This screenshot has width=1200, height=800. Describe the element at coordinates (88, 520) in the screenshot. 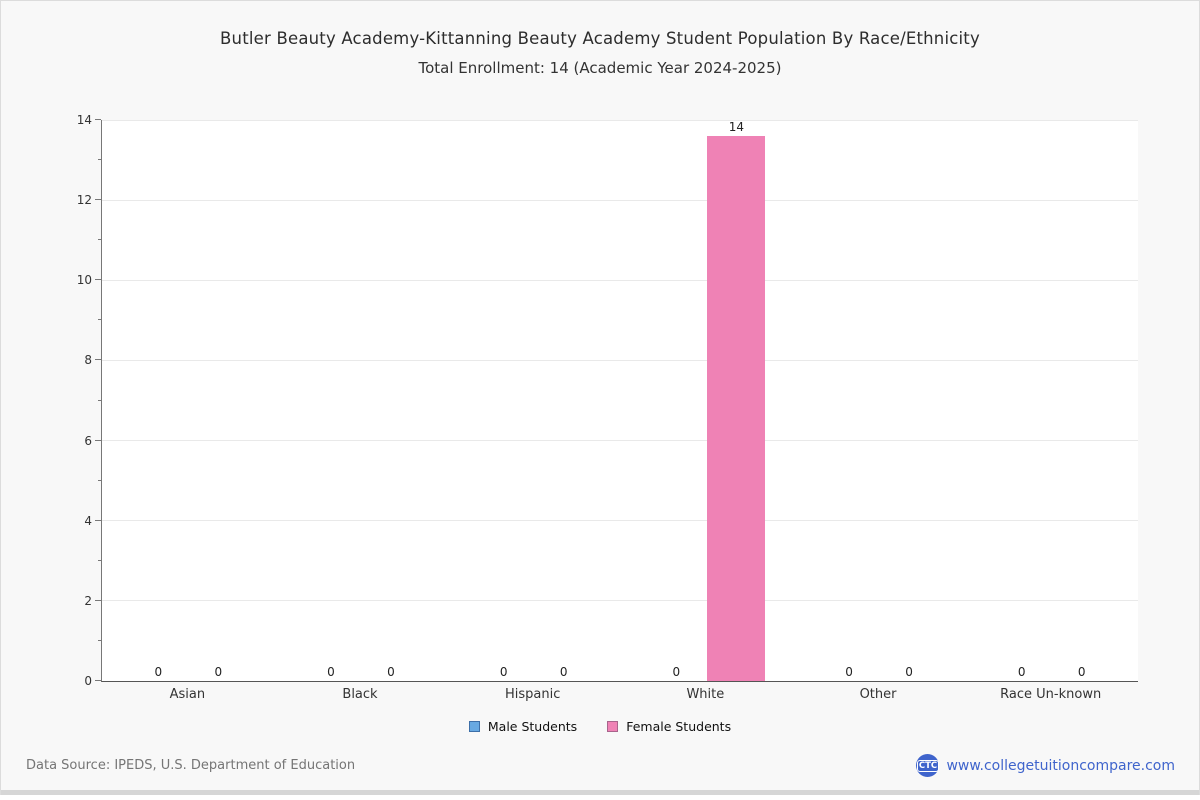

I see `y-tick-label: 4` at that location.